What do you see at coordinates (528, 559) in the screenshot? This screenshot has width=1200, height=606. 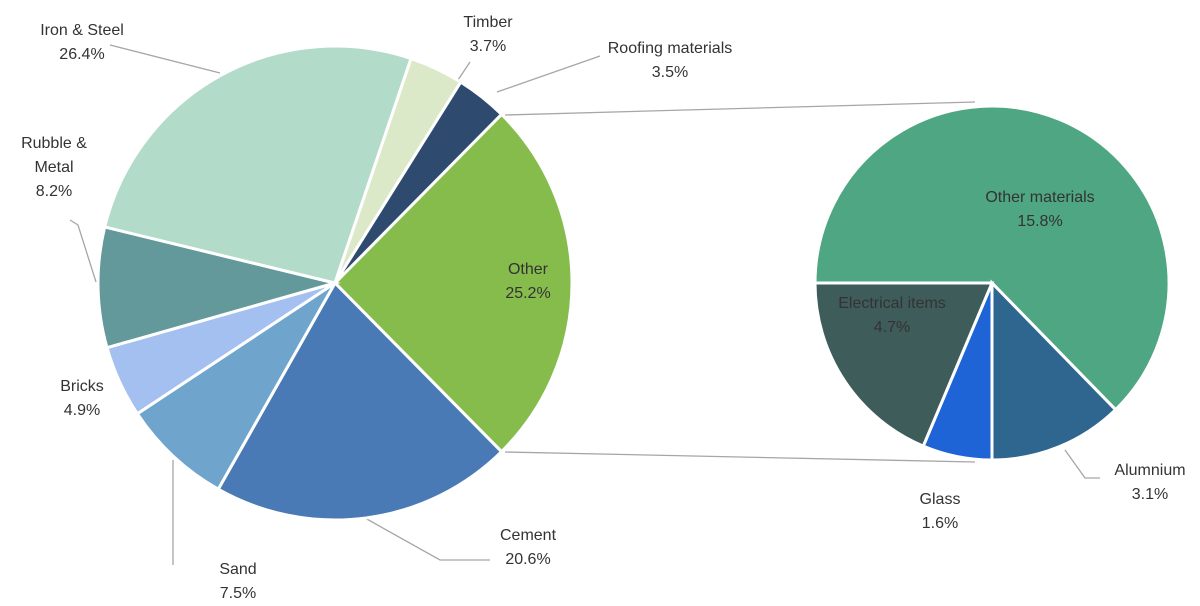 I see `label-text: 20.6%` at bounding box center [528, 559].